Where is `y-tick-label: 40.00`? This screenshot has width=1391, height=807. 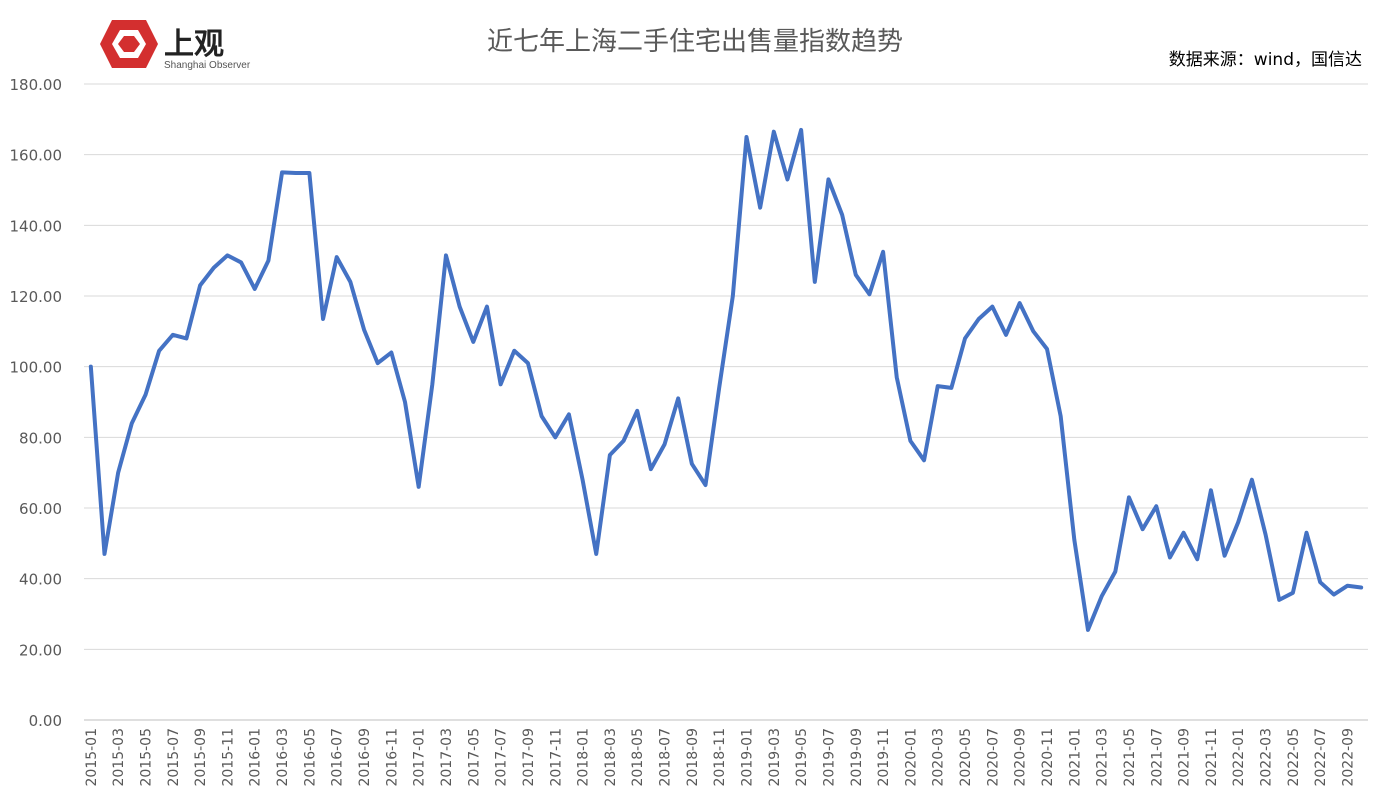 y-tick-label: 40.00 is located at coordinates (40, 580).